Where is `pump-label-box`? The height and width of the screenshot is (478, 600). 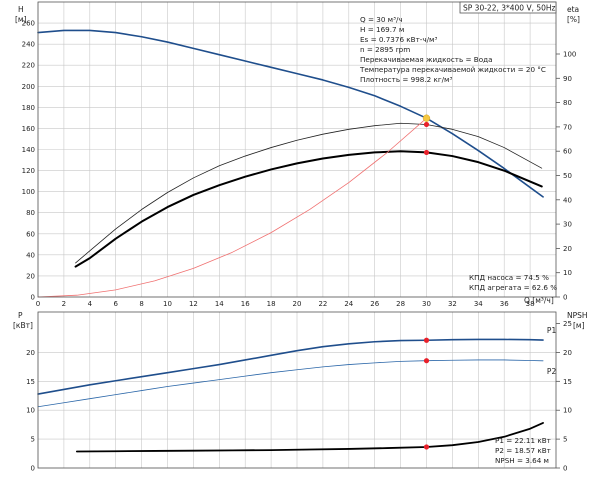 pump-label-box is located at coordinates (508, 7).